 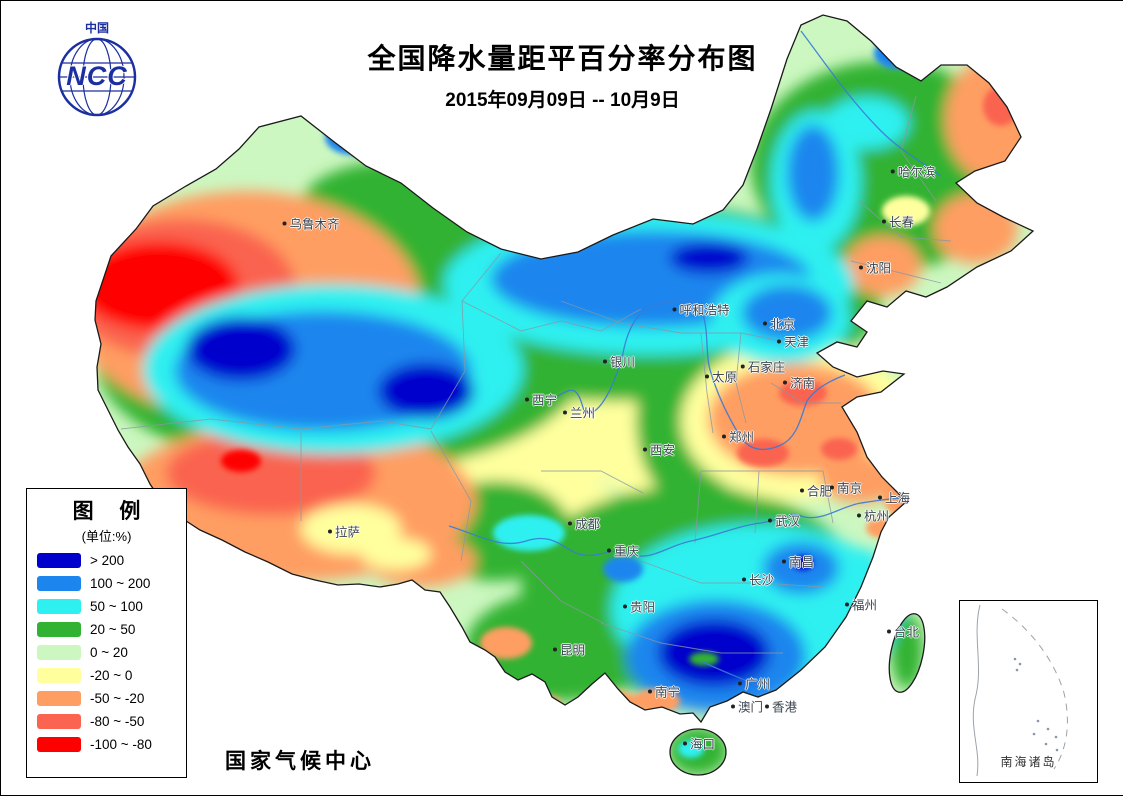 What do you see at coordinates (1020, 690) in the screenshot?
I see `inset-map` at bounding box center [1020, 690].